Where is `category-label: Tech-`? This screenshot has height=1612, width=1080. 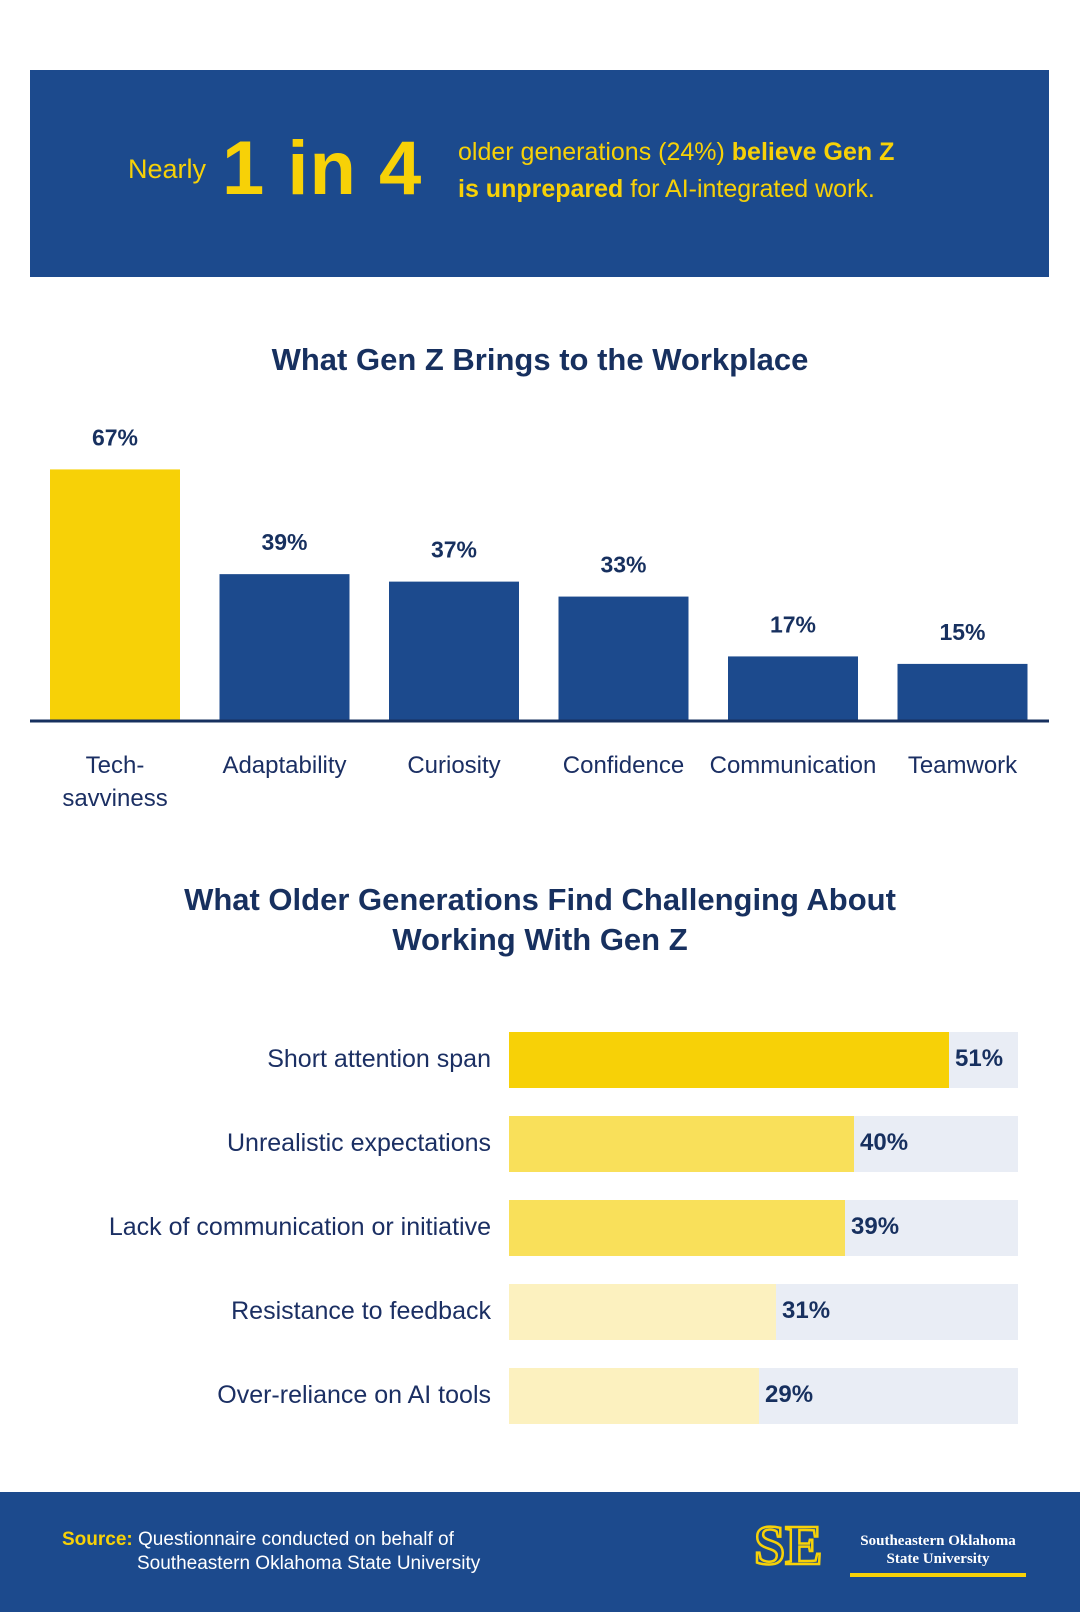 category-label: Tech- is located at coordinates (115, 765).